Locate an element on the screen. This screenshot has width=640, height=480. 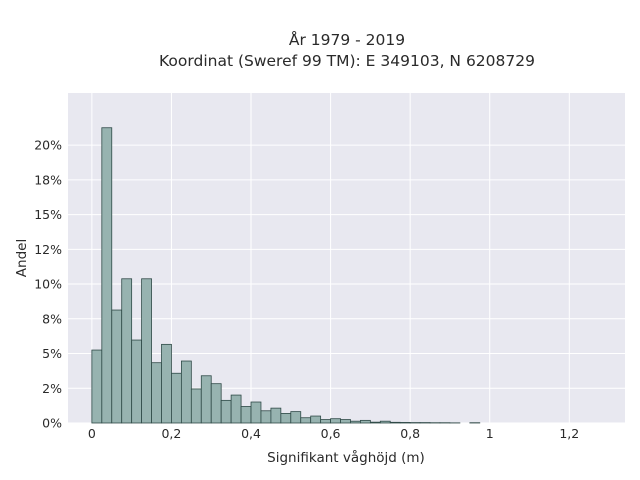
y-tick-label: 2% is located at coordinates (52, 388).